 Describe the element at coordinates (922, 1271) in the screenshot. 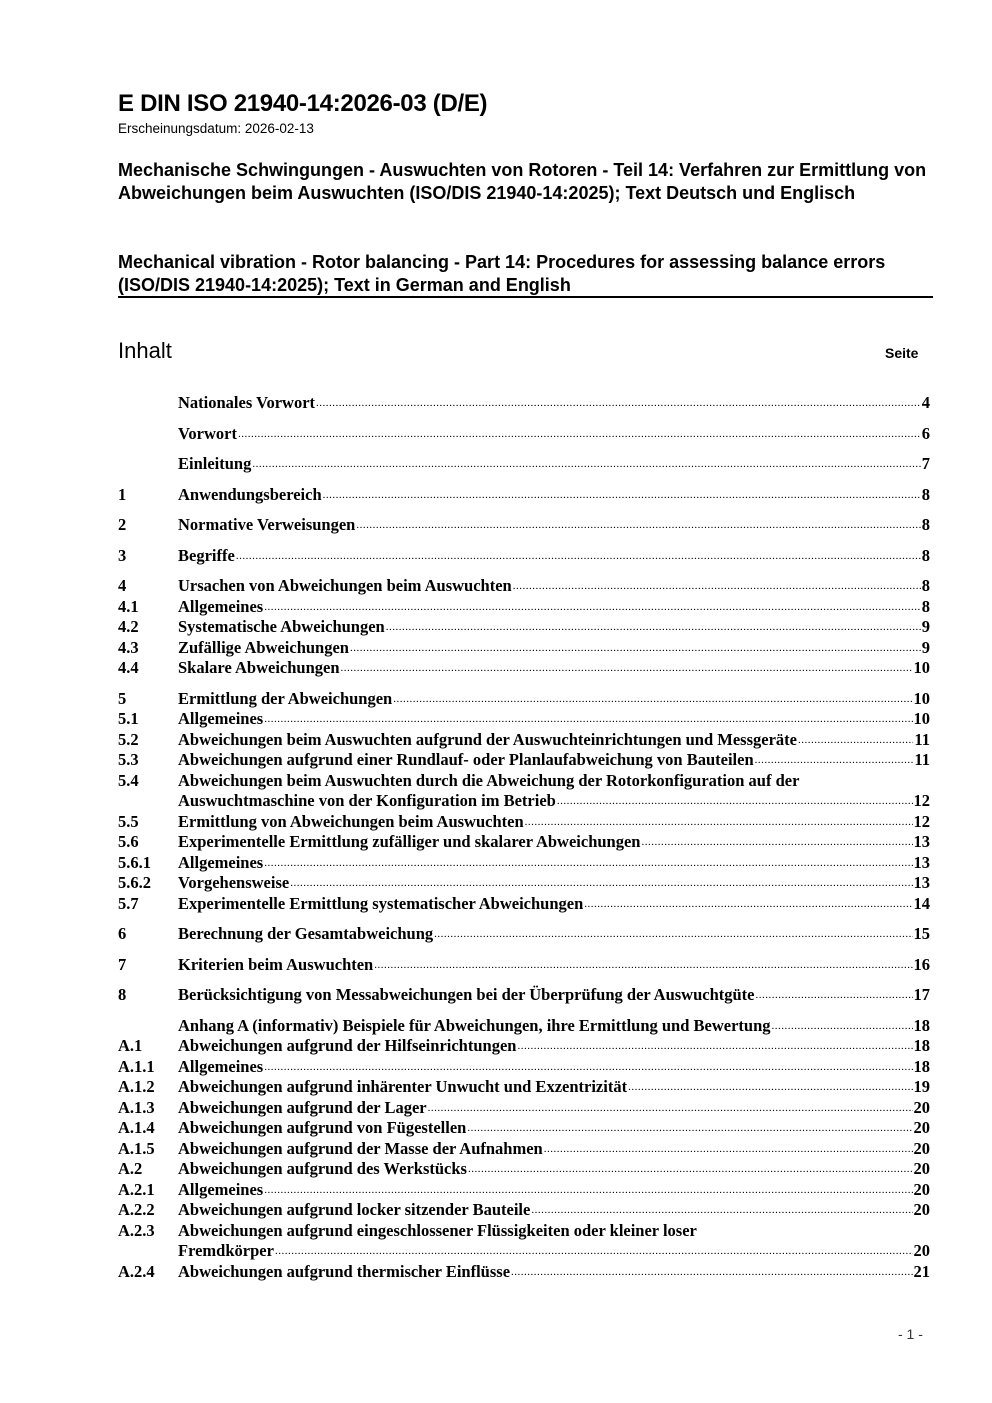

I see `toc-entry-page: 21` at that location.